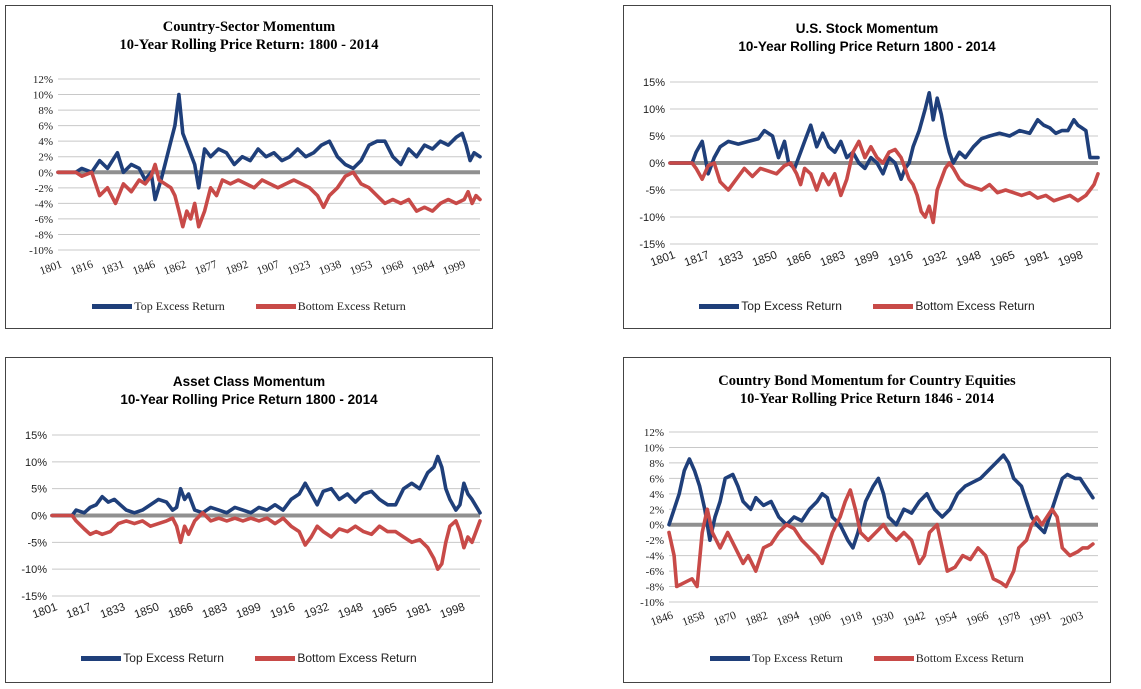 The image size is (1141, 689). Describe the element at coordinates (867, 28) in the screenshot. I see `chart-title-line-1: U.S. Stock Momentum` at that location.